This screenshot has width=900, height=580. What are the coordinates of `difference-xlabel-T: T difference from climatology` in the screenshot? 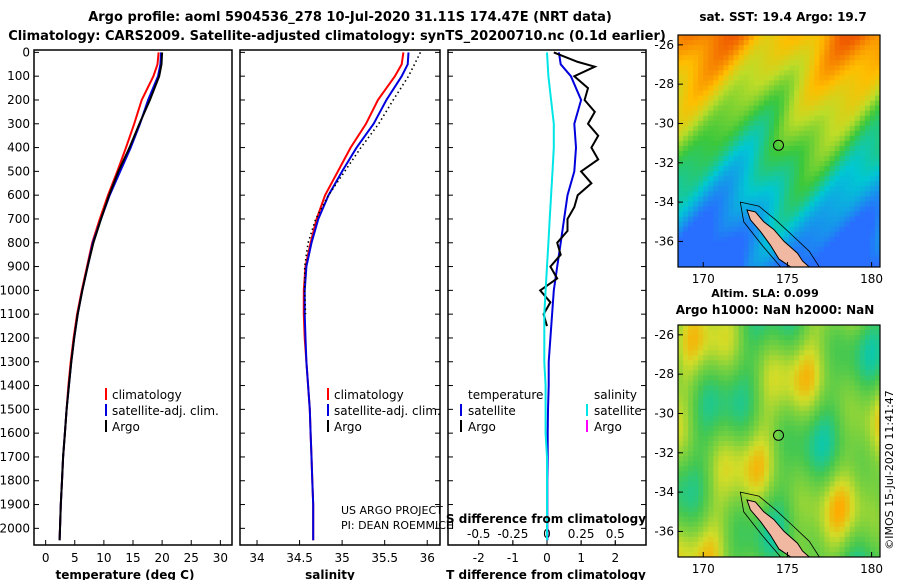 It's located at (546, 574).